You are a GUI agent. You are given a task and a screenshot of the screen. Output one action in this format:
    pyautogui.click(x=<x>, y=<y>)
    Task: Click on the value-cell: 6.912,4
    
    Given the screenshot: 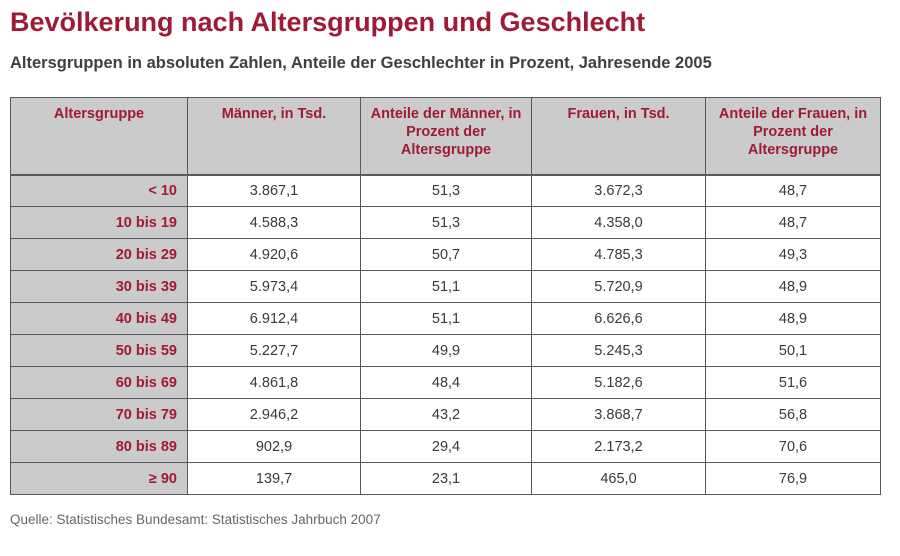 What is the action you would take?
    pyautogui.click(x=274, y=319)
    